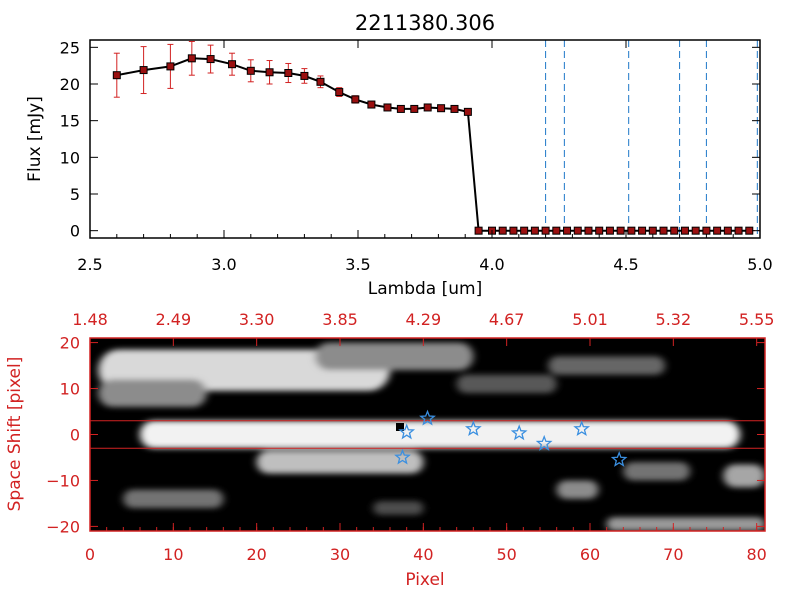 This screenshot has height=604, width=800. What do you see at coordinates (340, 554) in the screenshot?
I see `x-tick-label: 30` at bounding box center [340, 554].